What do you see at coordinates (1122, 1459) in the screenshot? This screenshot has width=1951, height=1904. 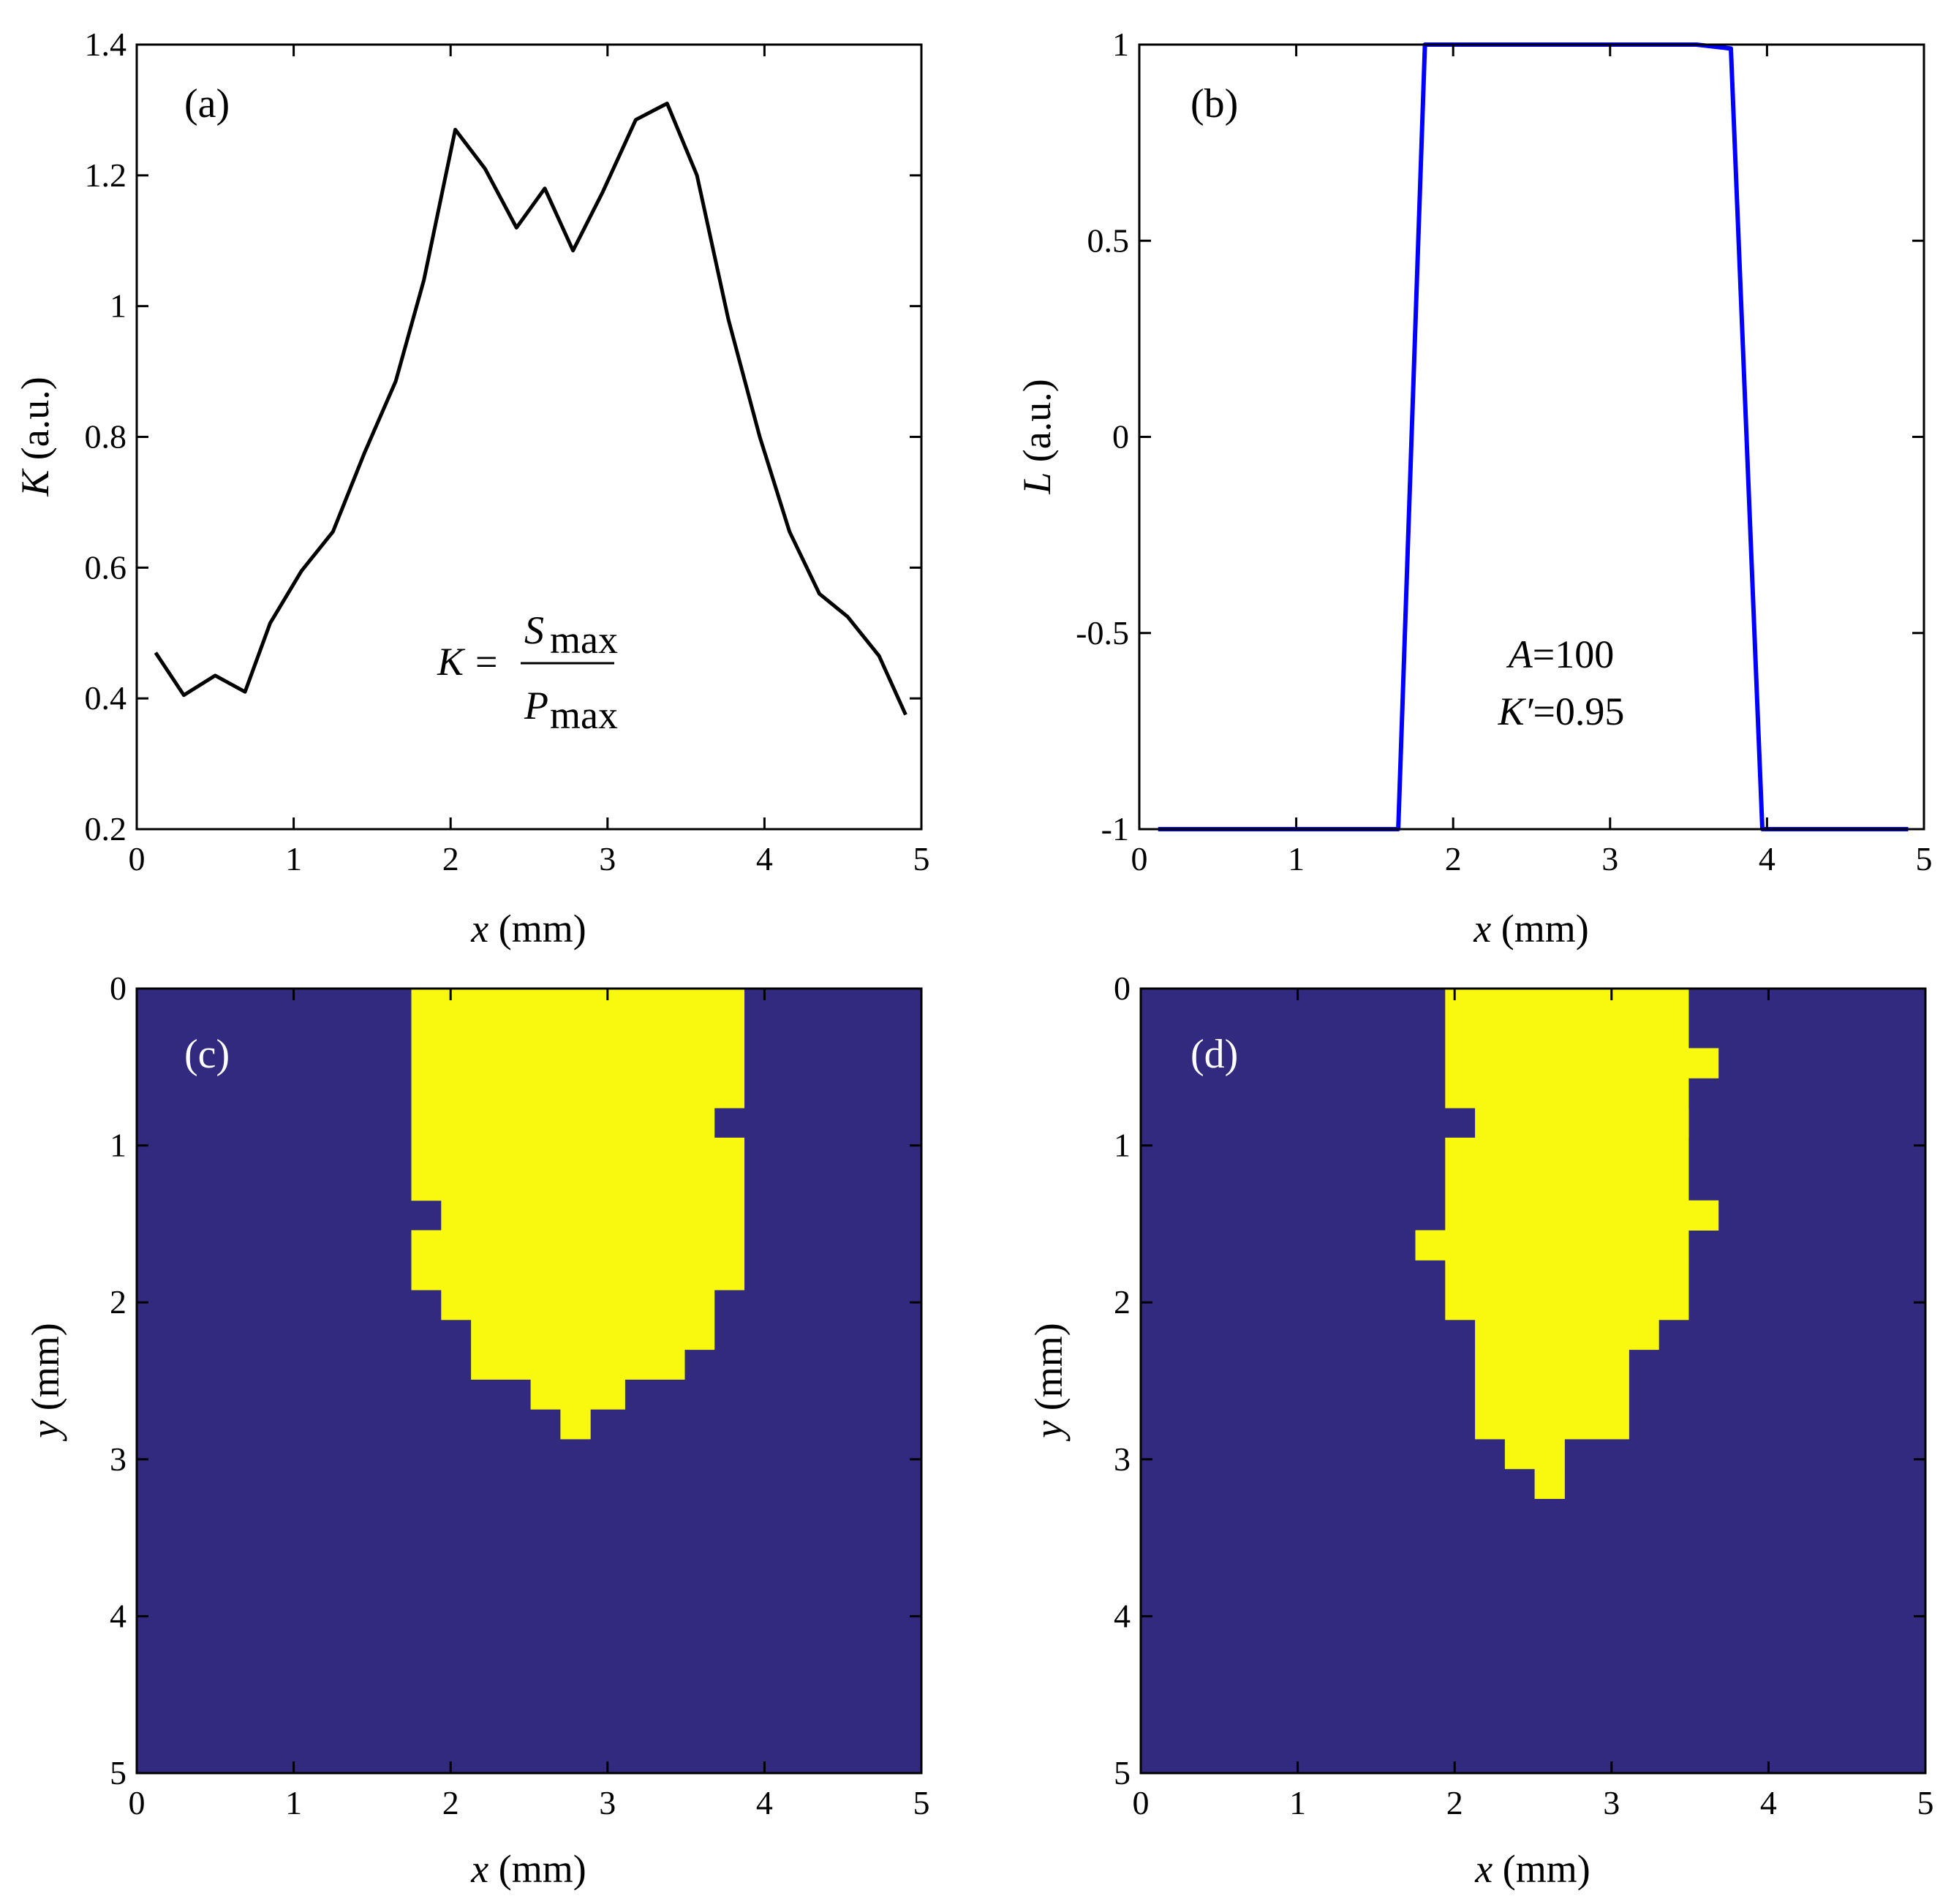 I see `y-tick-label: 3` at bounding box center [1122, 1459].